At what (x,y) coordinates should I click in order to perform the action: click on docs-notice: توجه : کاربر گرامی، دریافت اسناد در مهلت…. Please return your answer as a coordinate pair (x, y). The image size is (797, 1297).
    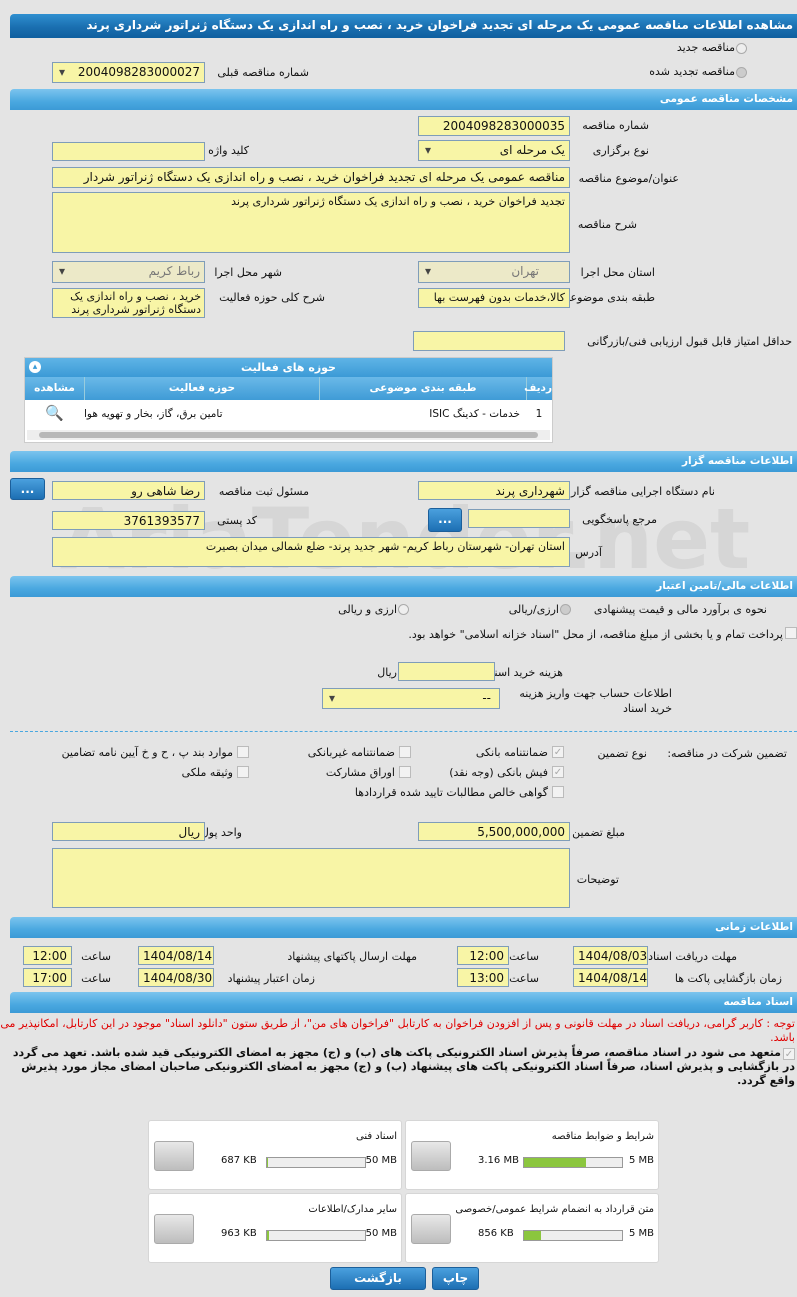
    Looking at the image, I should click on (397, 1030).